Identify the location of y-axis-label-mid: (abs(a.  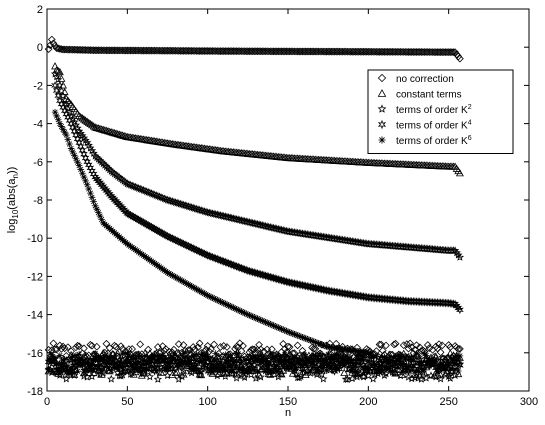
(12, 194).